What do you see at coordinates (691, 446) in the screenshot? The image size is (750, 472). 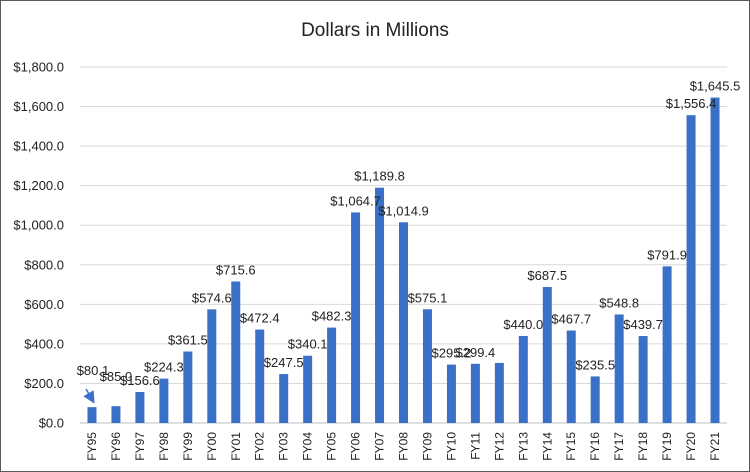 I see `x-tick-label: FY20` at bounding box center [691, 446].